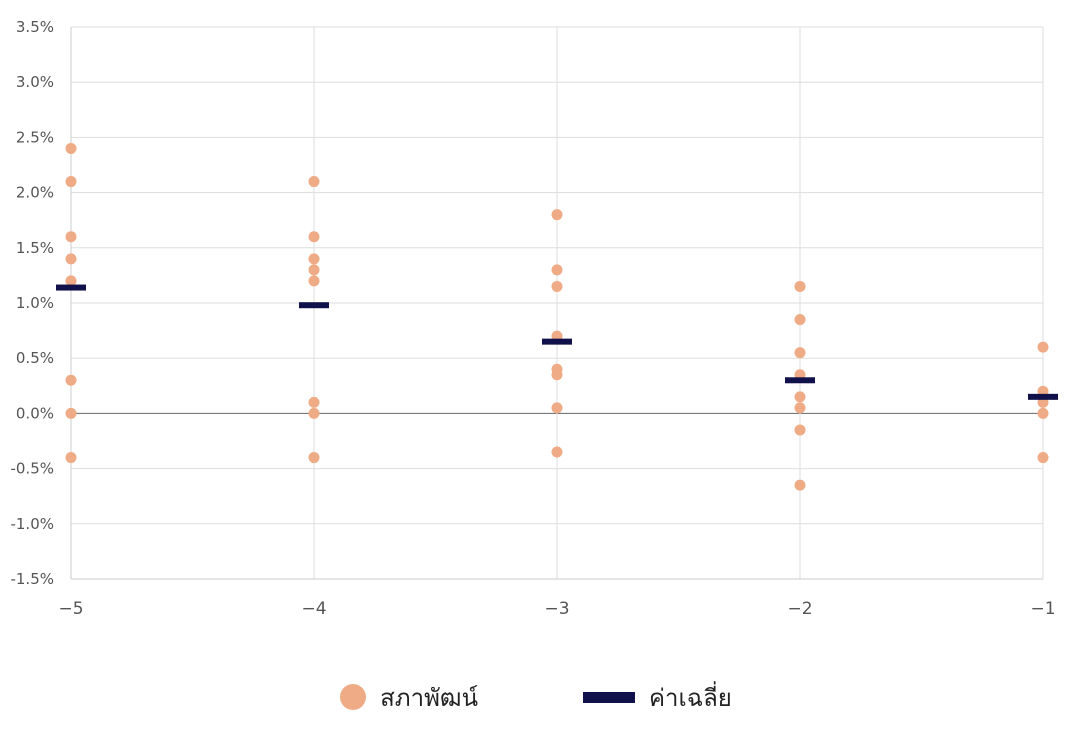  I want to click on y-tick-label: 1.0%, so click(35, 303).